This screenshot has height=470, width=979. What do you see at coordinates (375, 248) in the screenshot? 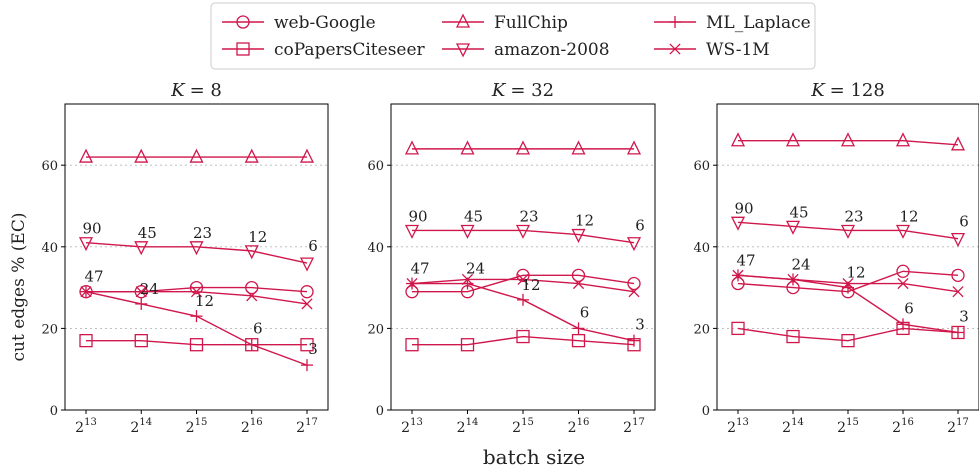
I see `y-tick-label: 40` at bounding box center [375, 248].